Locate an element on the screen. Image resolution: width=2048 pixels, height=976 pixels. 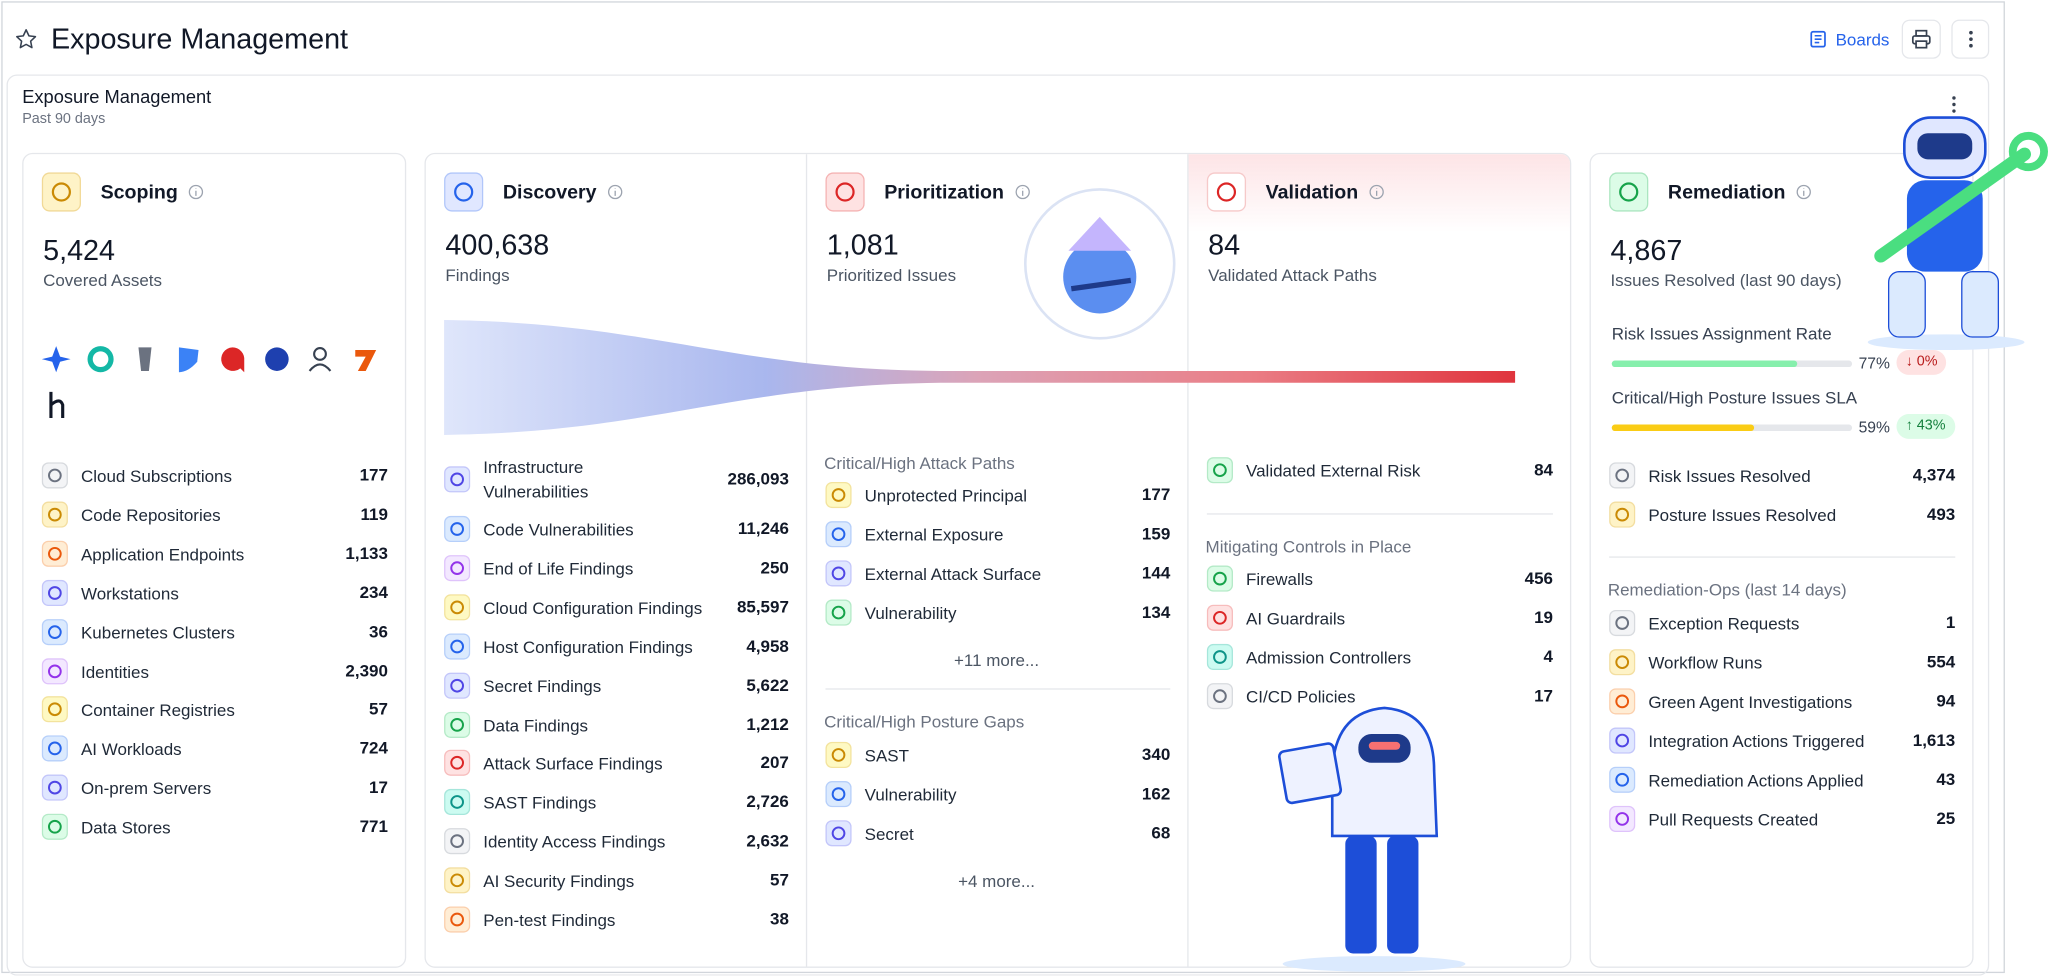
item-value: 144 is located at coordinates (1156, 572).